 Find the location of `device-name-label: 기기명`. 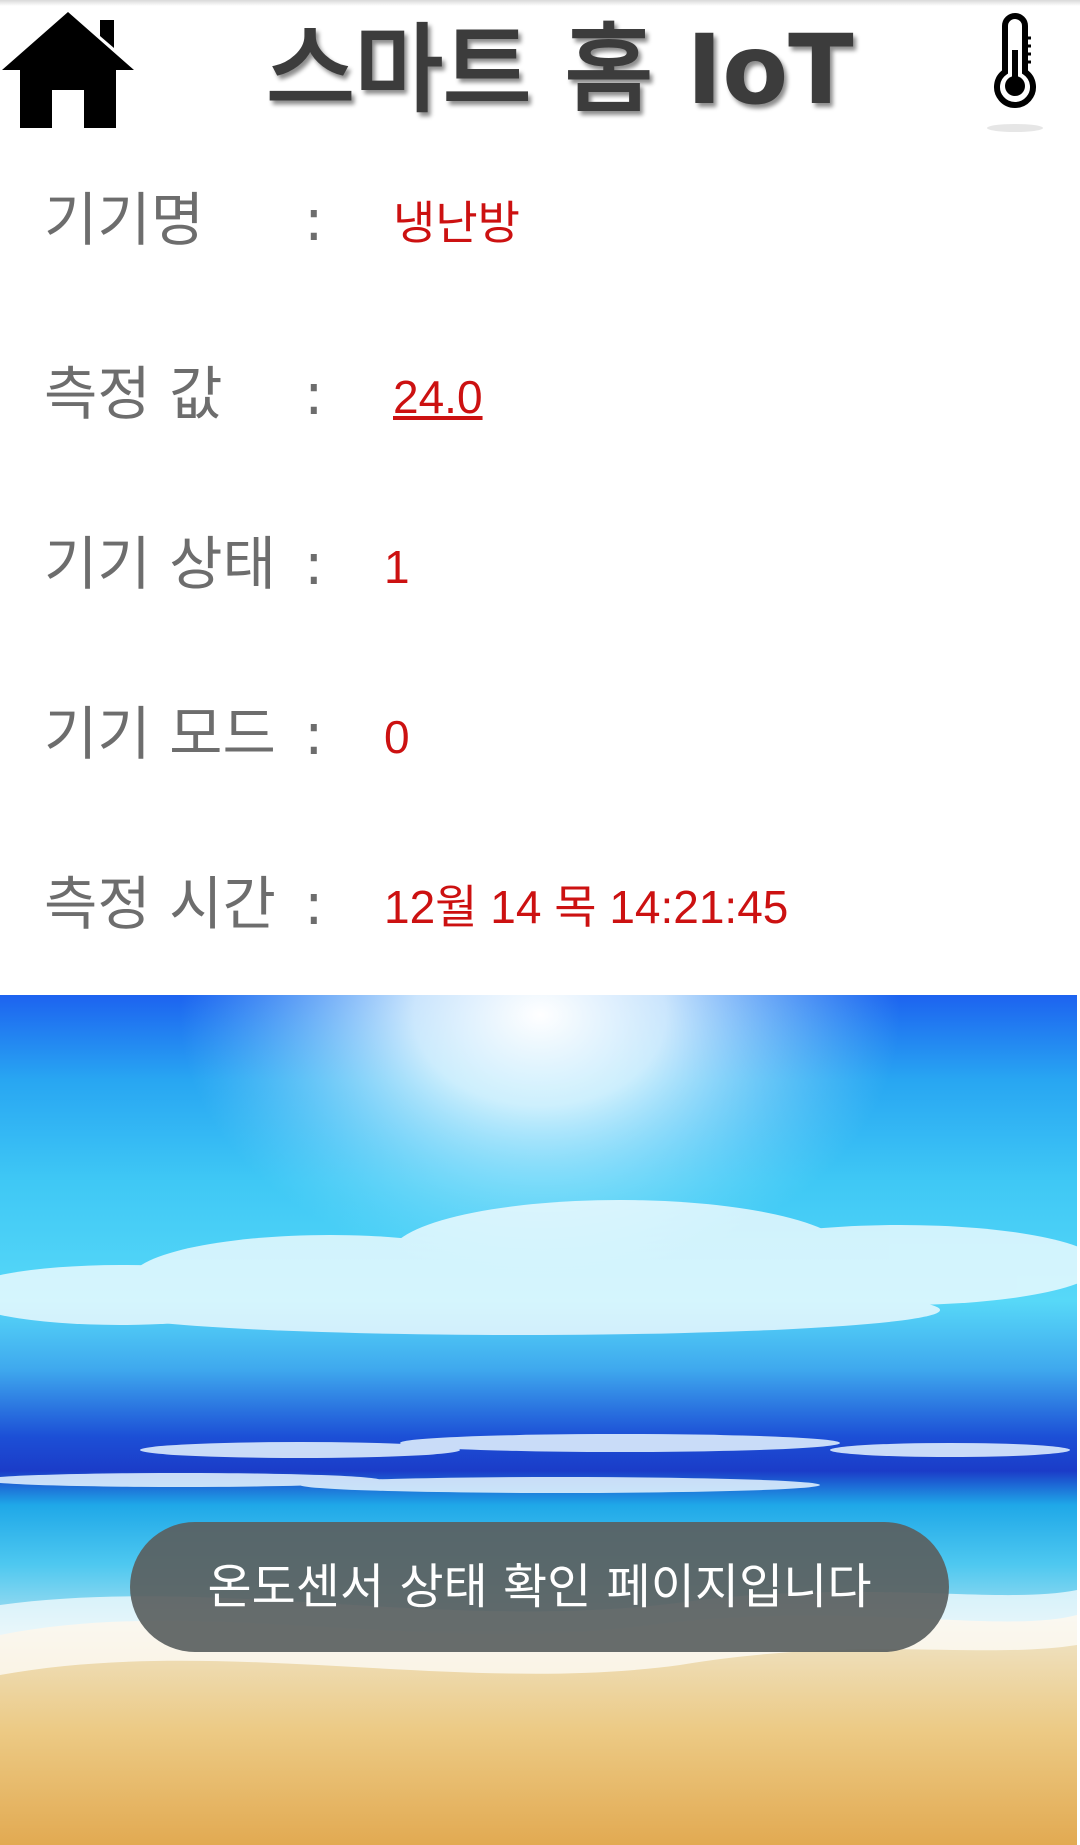

device-name-label: 기기명 is located at coordinates (124, 220).